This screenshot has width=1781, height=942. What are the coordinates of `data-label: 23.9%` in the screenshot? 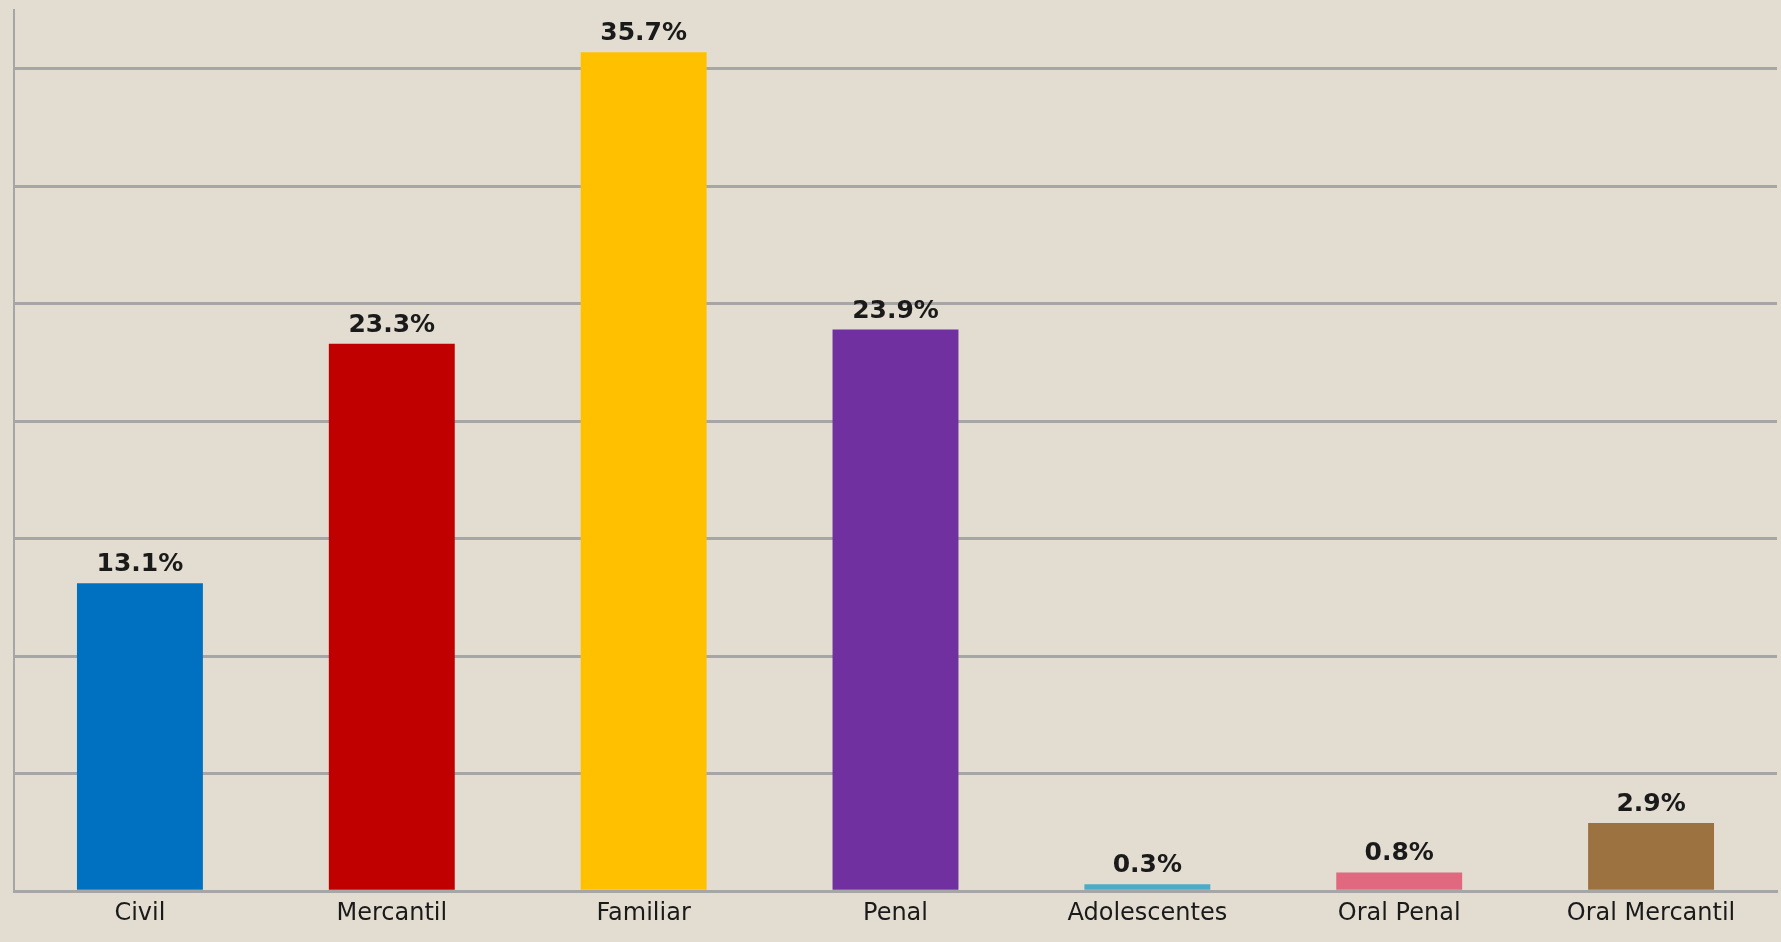 It's located at (895, 309).